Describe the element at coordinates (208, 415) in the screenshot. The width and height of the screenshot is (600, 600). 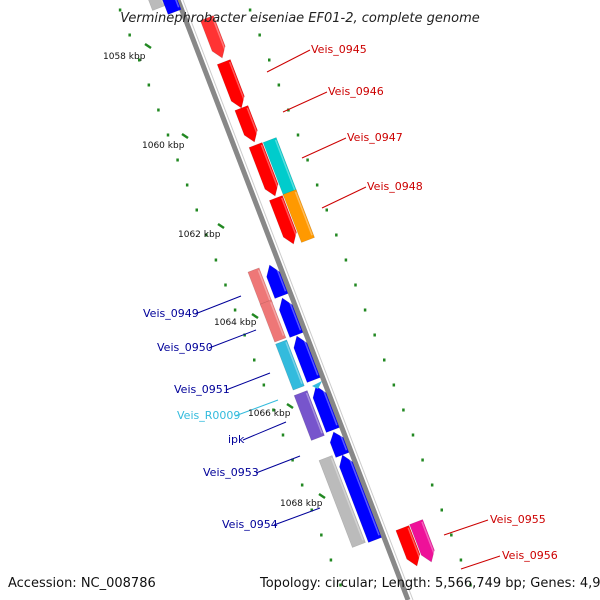
I see `gene-label-veis-r0009: Veis_R0009` at that location.